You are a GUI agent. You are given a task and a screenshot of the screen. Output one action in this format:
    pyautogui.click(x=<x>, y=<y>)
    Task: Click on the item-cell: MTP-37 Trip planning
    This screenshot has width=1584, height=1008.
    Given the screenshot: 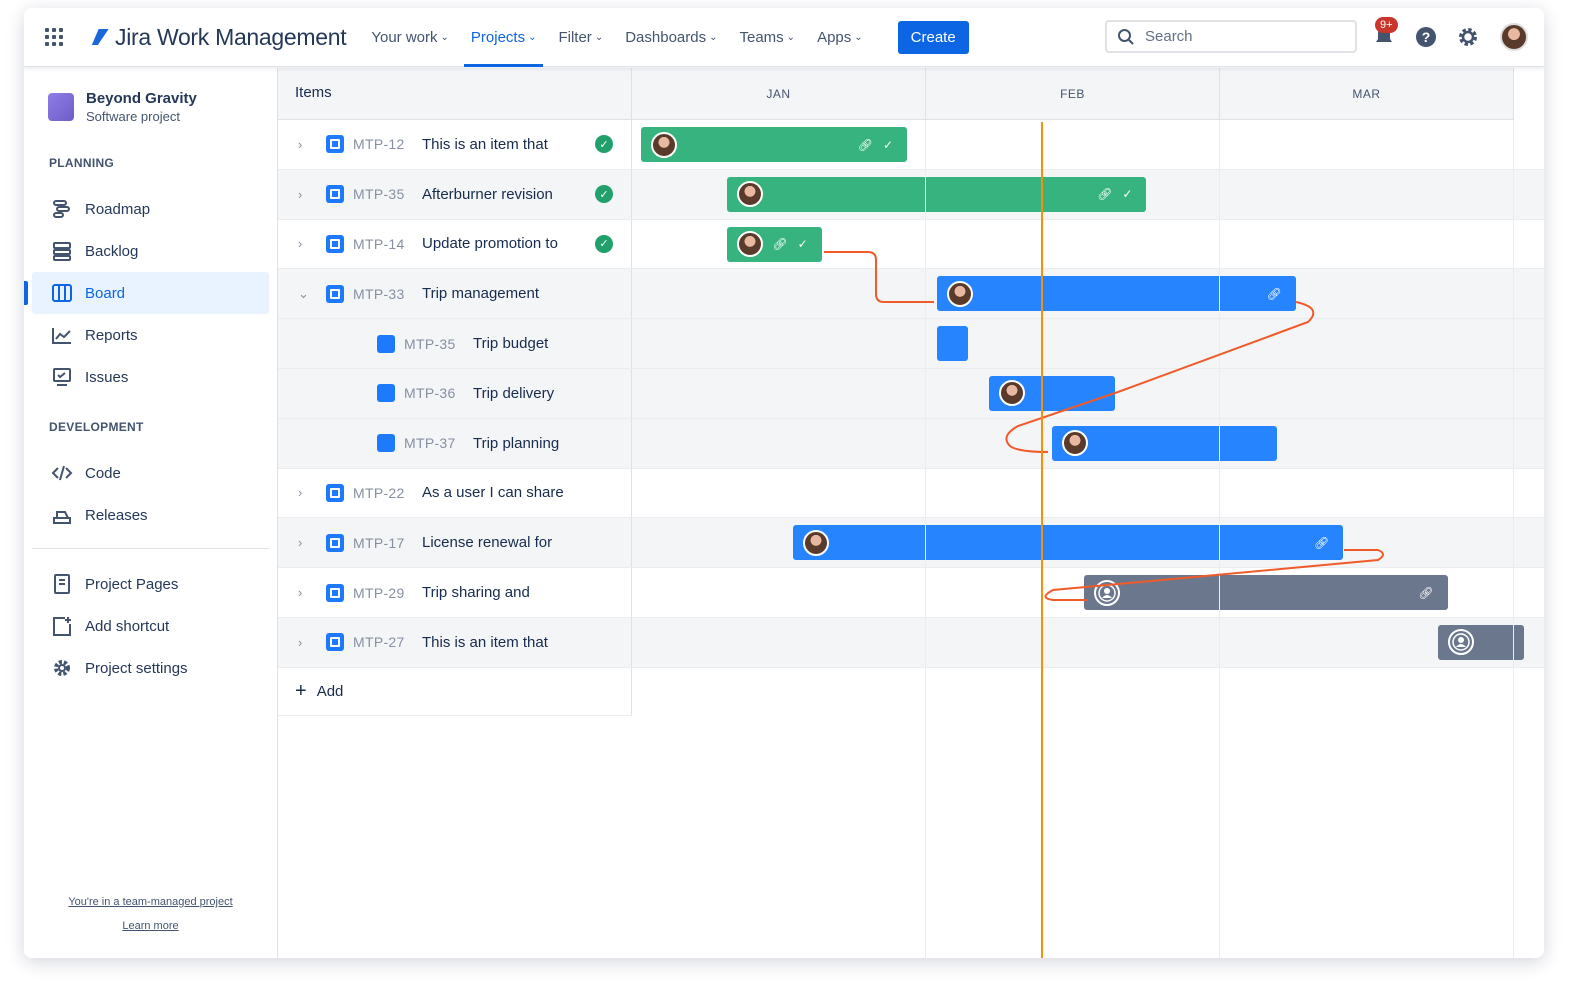 What is the action you would take?
    pyautogui.click(x=455, y=443)
    